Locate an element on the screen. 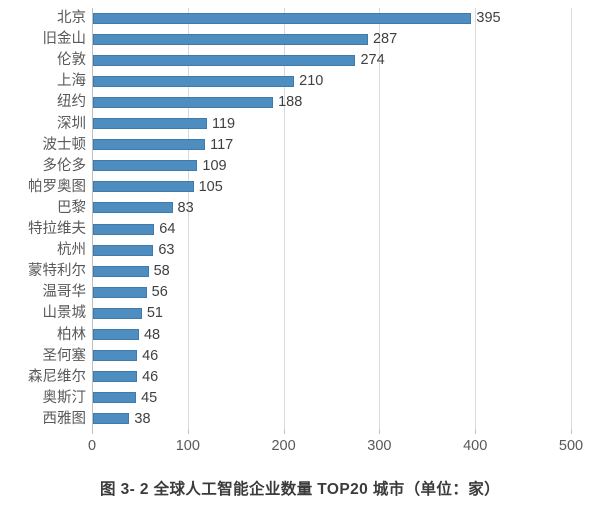 This screenshot has height=513, width=600. x-axis-tick-label: 200 is located at coordinates (283, 446).